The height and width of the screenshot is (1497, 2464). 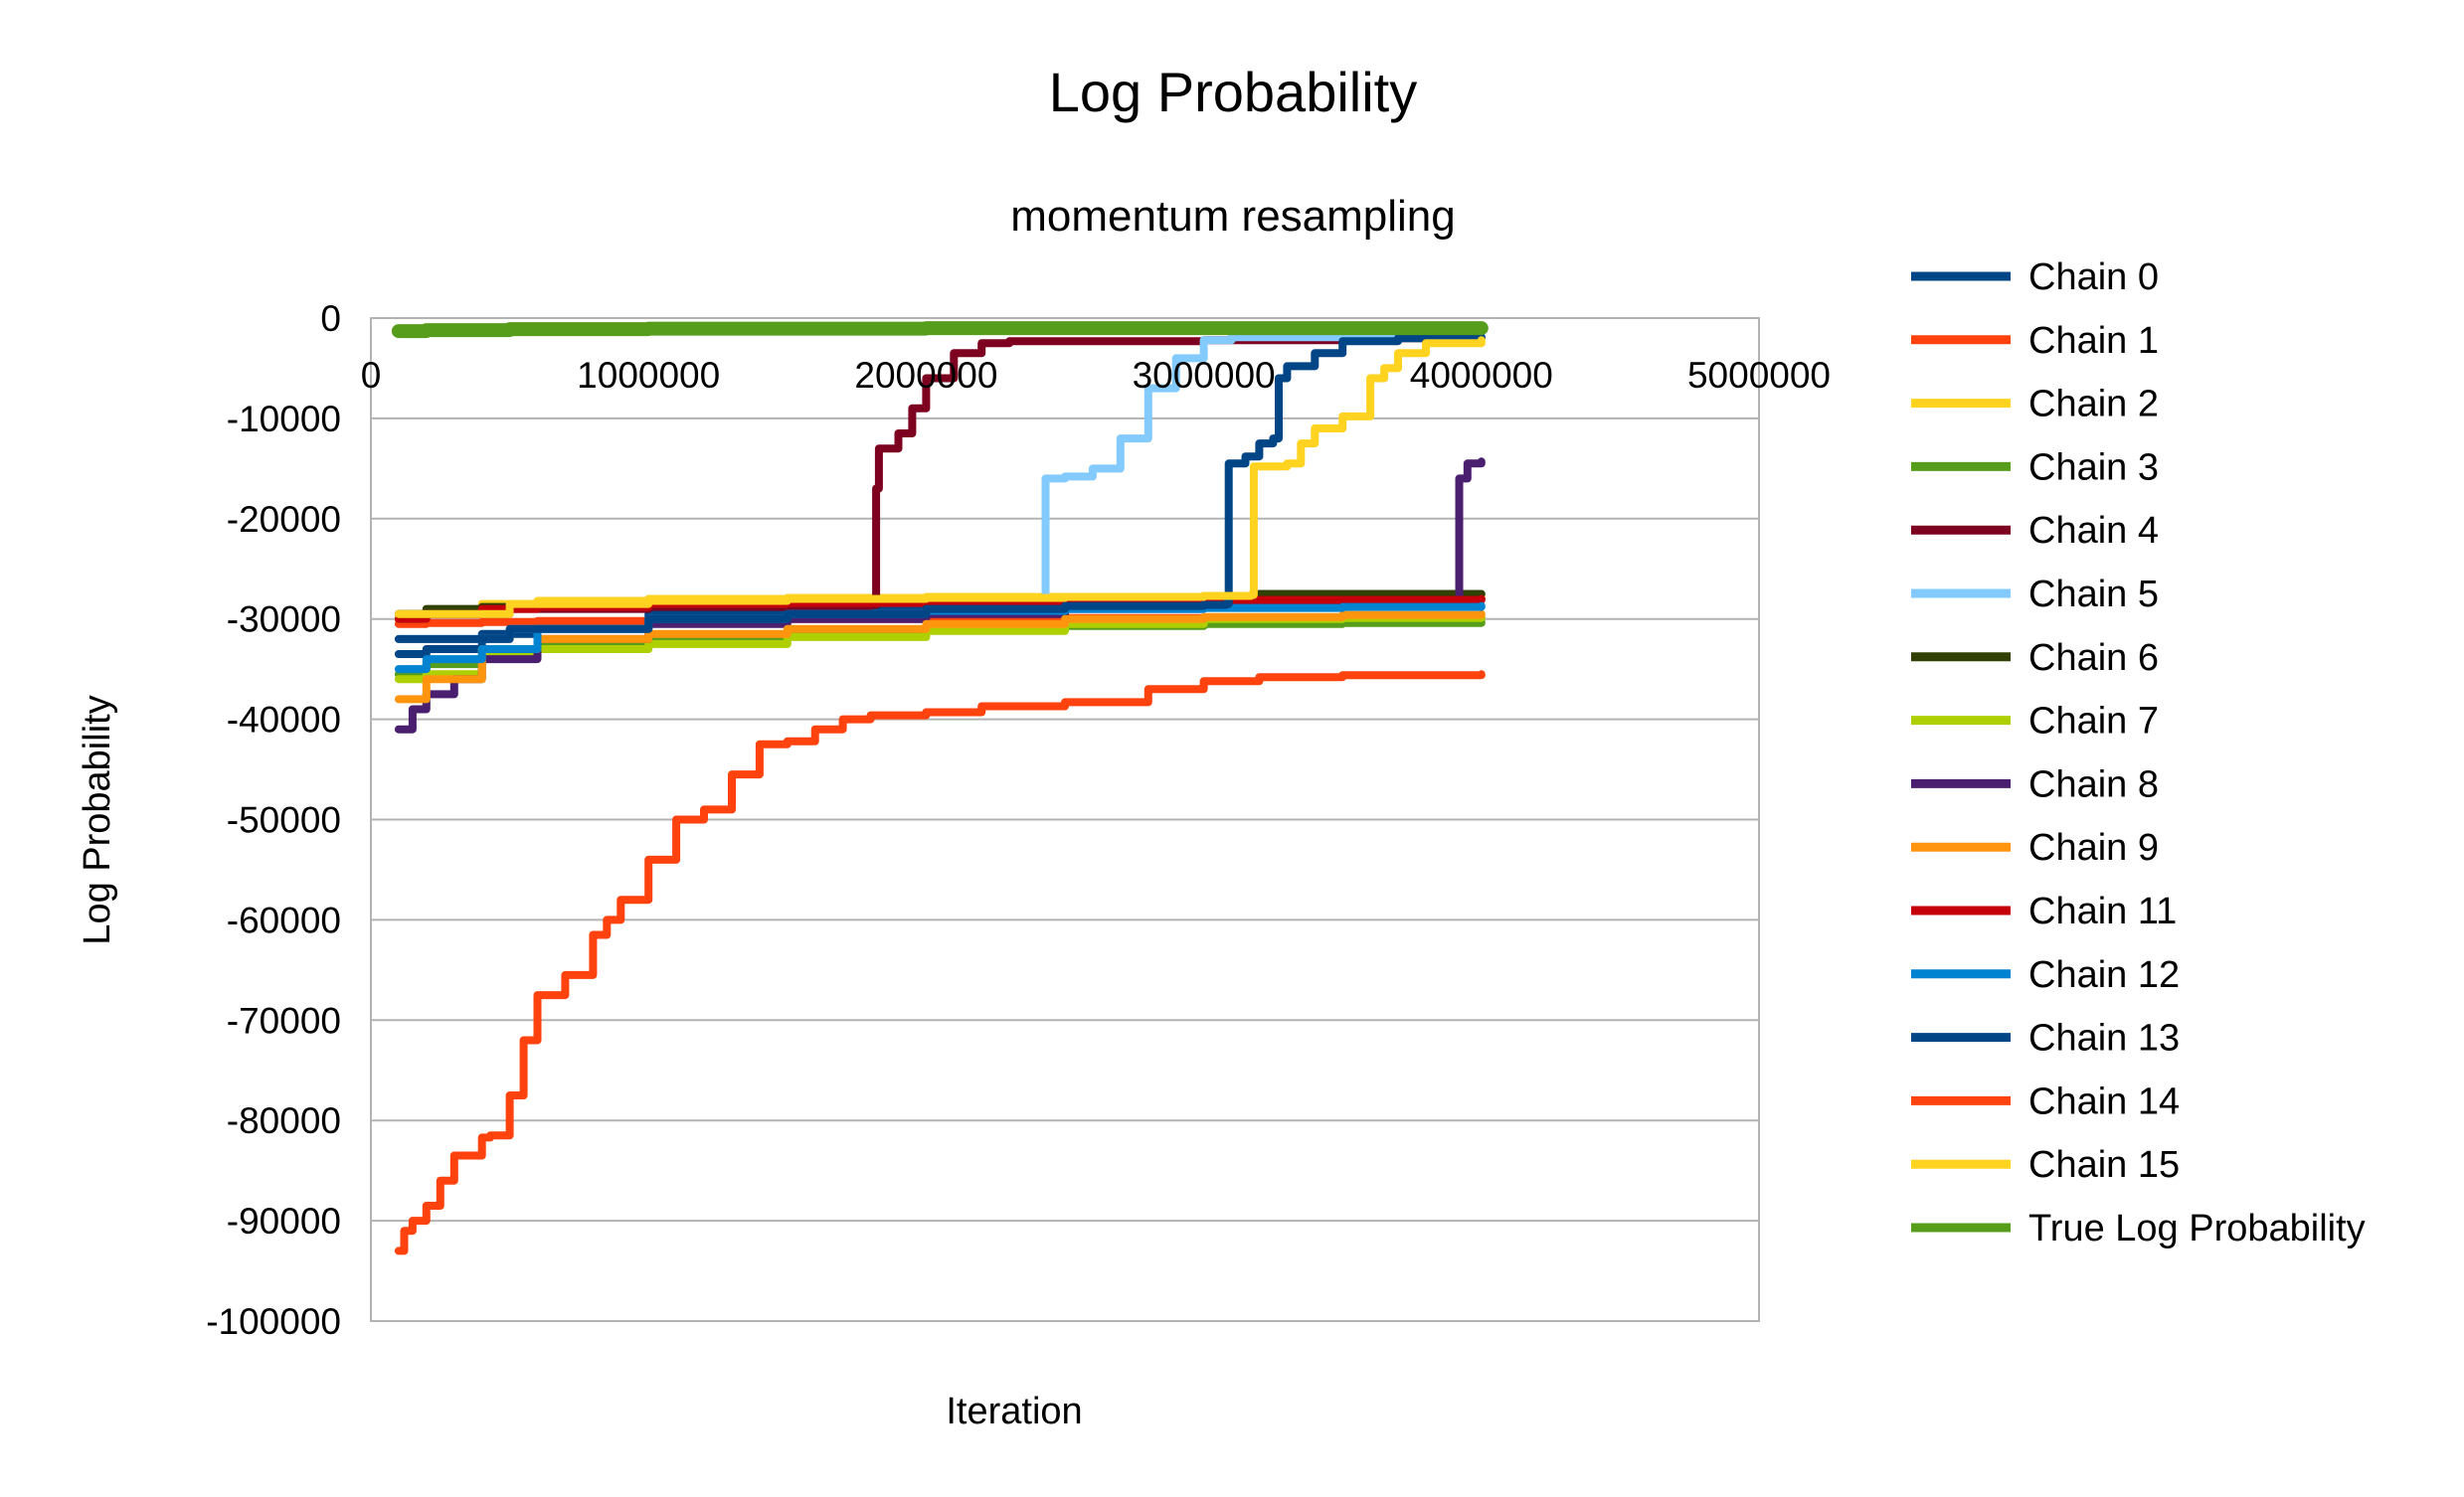 I want to click on legend-label: Chain 2, so click(x=2093, y=404).